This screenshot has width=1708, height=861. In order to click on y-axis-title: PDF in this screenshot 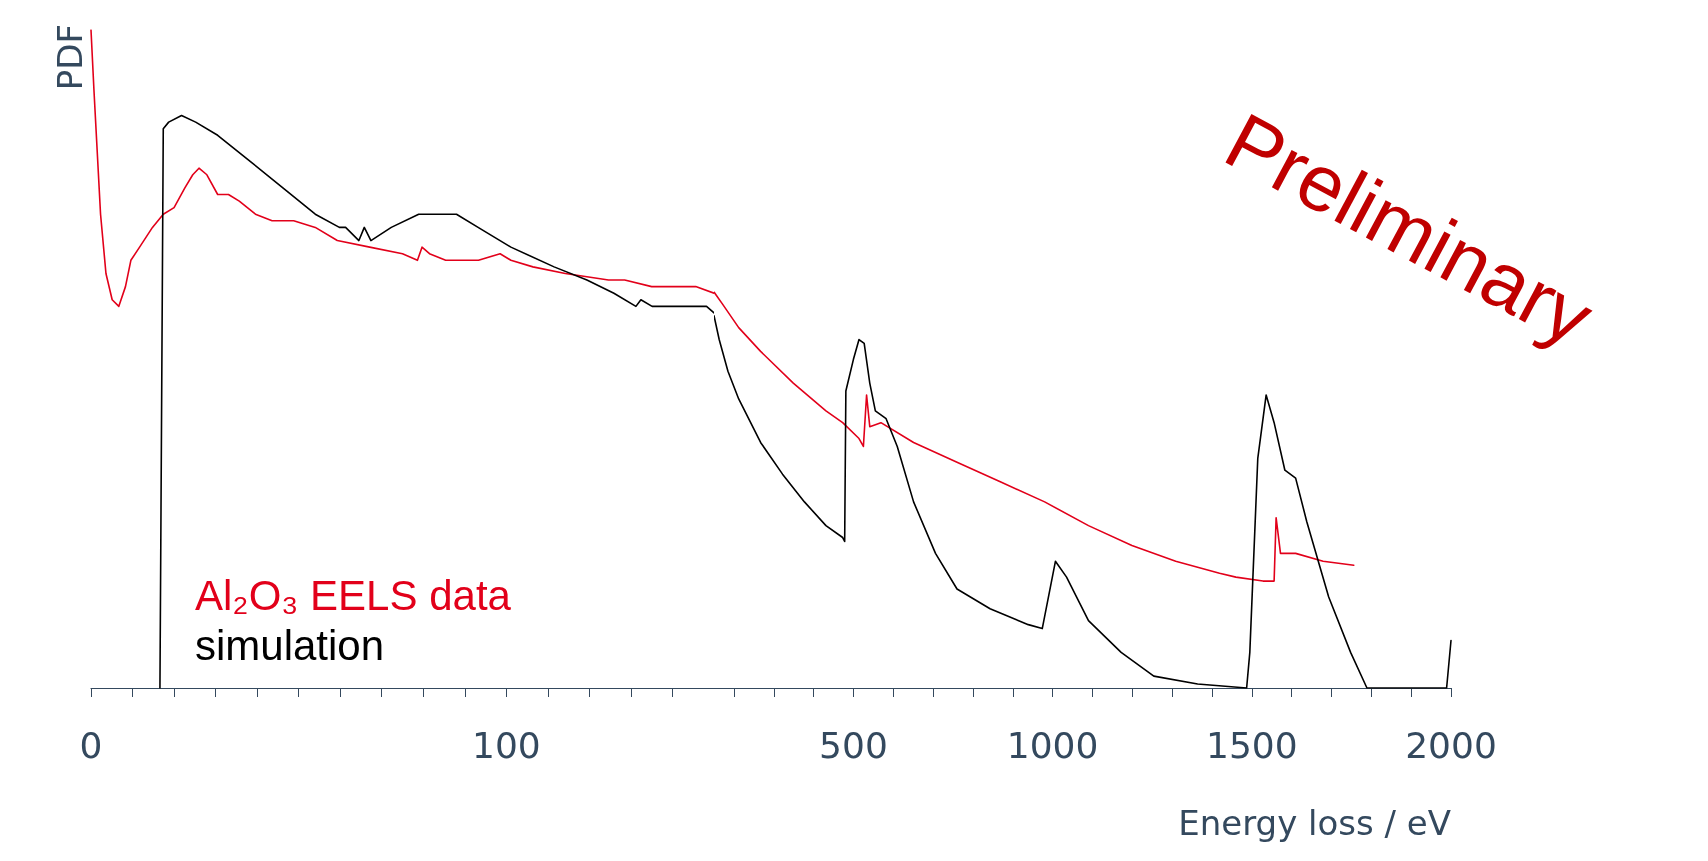, I will do `click(70, 57)`.